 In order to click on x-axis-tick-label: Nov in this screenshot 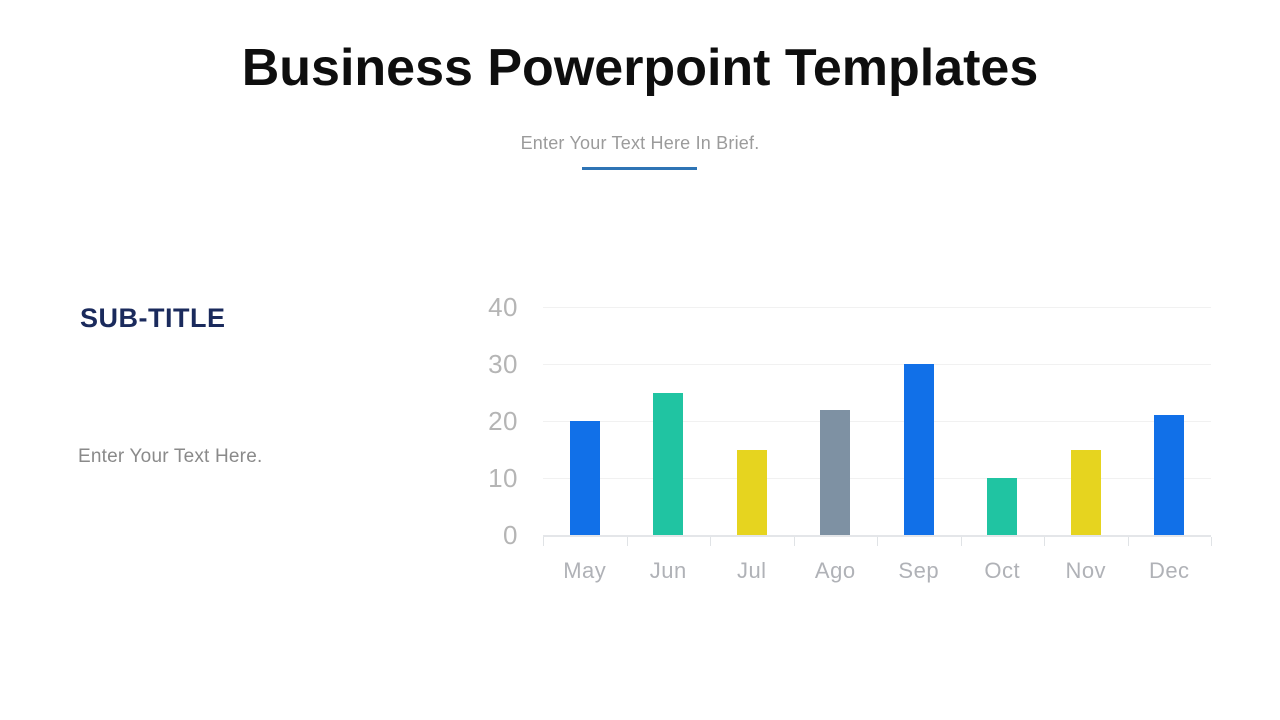, I will do `click(1086, 570)`.